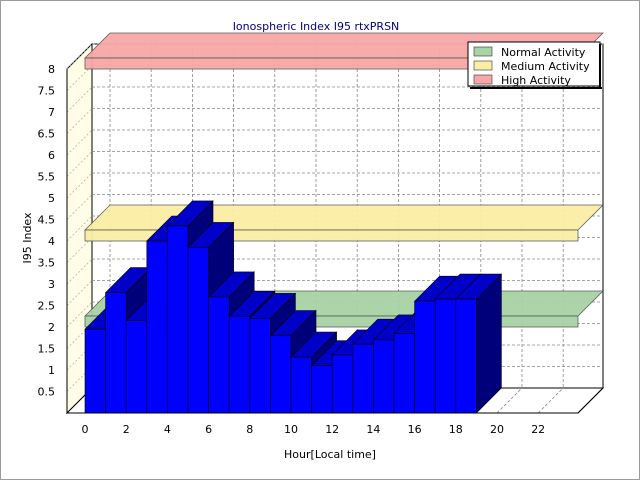 This screenshot has height=480, width=640. Describe the element at coordinates (47, 263) in the screenshot. I see `y-tick-label: 3.5` at that location.